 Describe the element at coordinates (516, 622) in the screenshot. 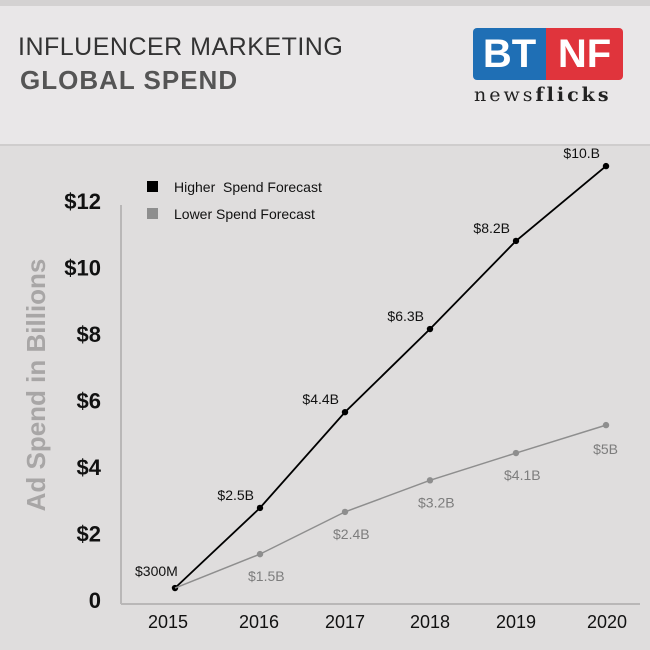

I see `x-tick-label: 2019` at that location.